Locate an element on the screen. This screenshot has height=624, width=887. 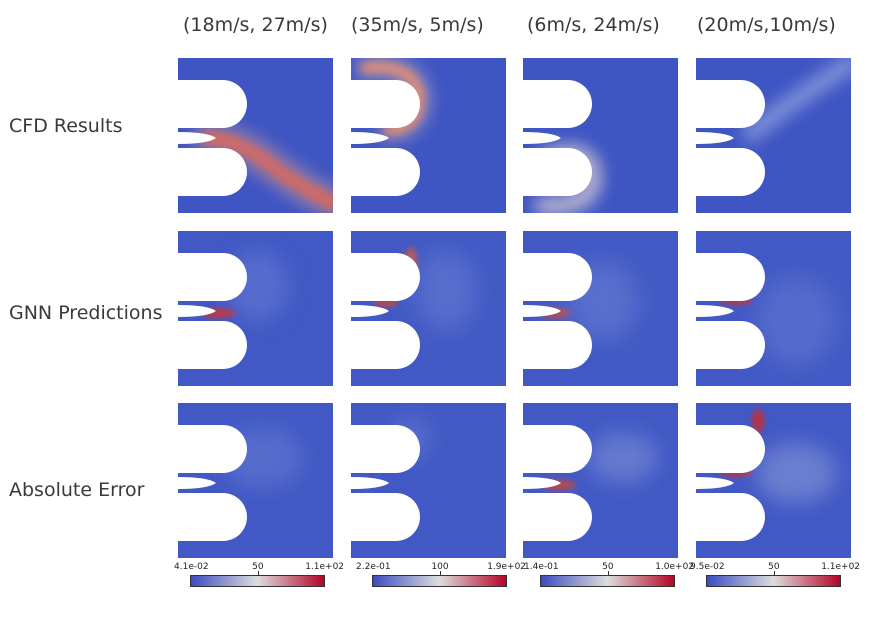
flow-field-panel-r1-c3 is located at coordinates (600, 135).